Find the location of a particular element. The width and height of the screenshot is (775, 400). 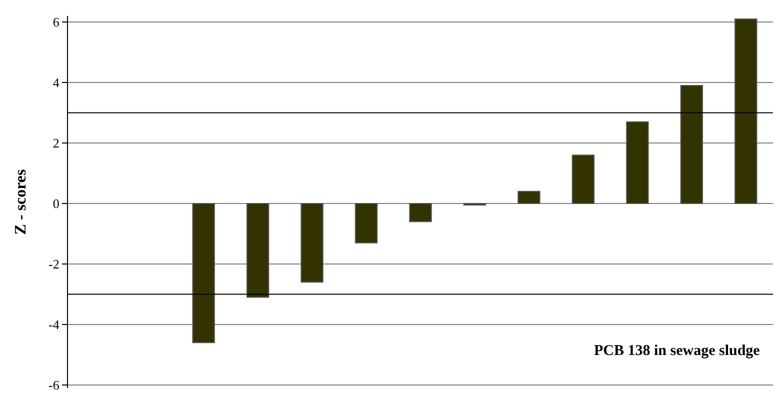

y-tick-label: 2 is located at coordinates (56, 143).